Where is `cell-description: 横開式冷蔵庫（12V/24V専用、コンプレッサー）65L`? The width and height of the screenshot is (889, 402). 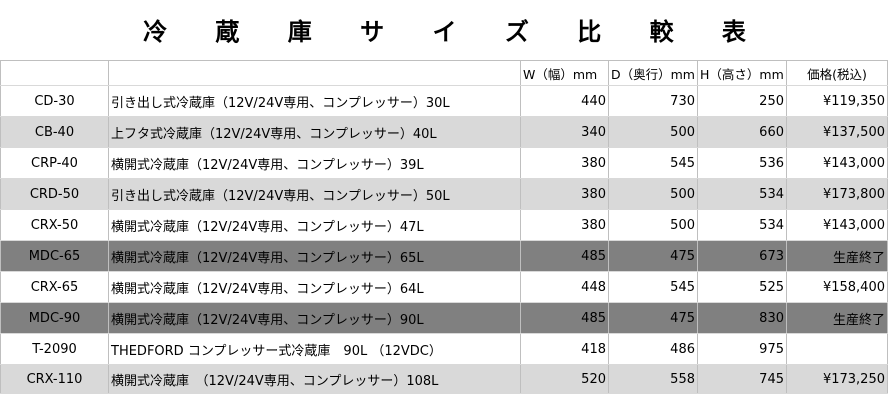 cell-description: 横開式冷蔵庫（12V/24V専用、コンプレッサー）65L is located at coordinates (314, 256).